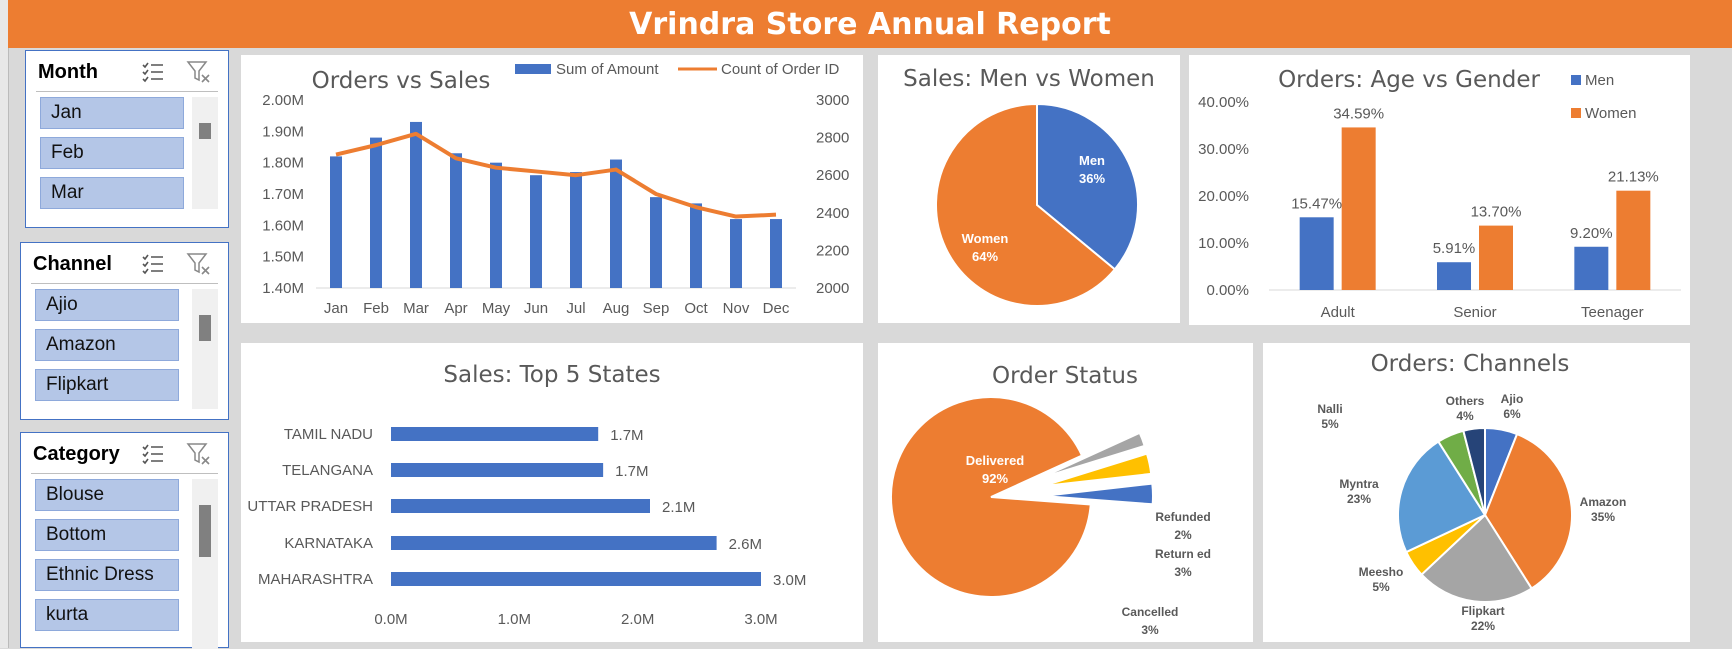 The image size is (1732, 649). I want to click on x-tick: May, so click(496, 308).